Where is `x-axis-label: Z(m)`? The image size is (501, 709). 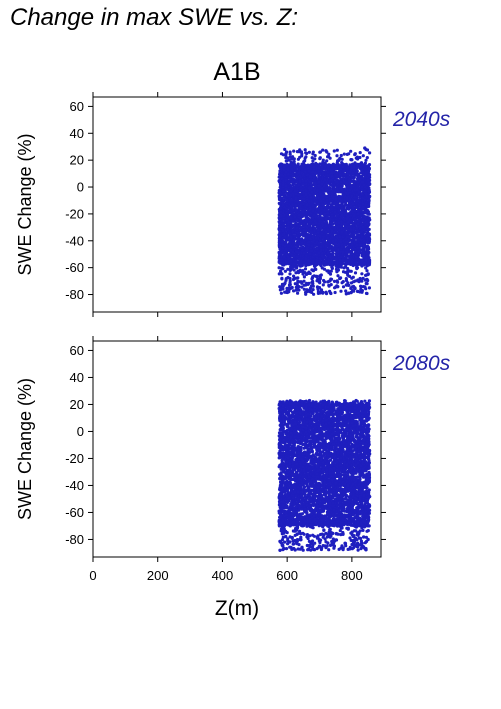
x-axis-label: Z(m) is located at coordinates (237, 608).